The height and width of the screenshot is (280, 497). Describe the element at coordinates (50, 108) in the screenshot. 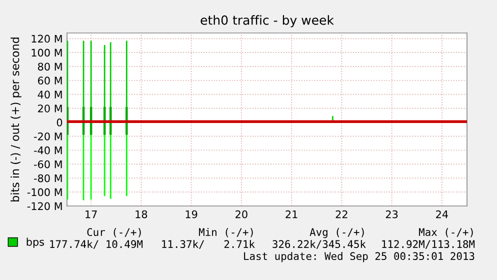

I see `y-tick-label: 20 M` at that location.